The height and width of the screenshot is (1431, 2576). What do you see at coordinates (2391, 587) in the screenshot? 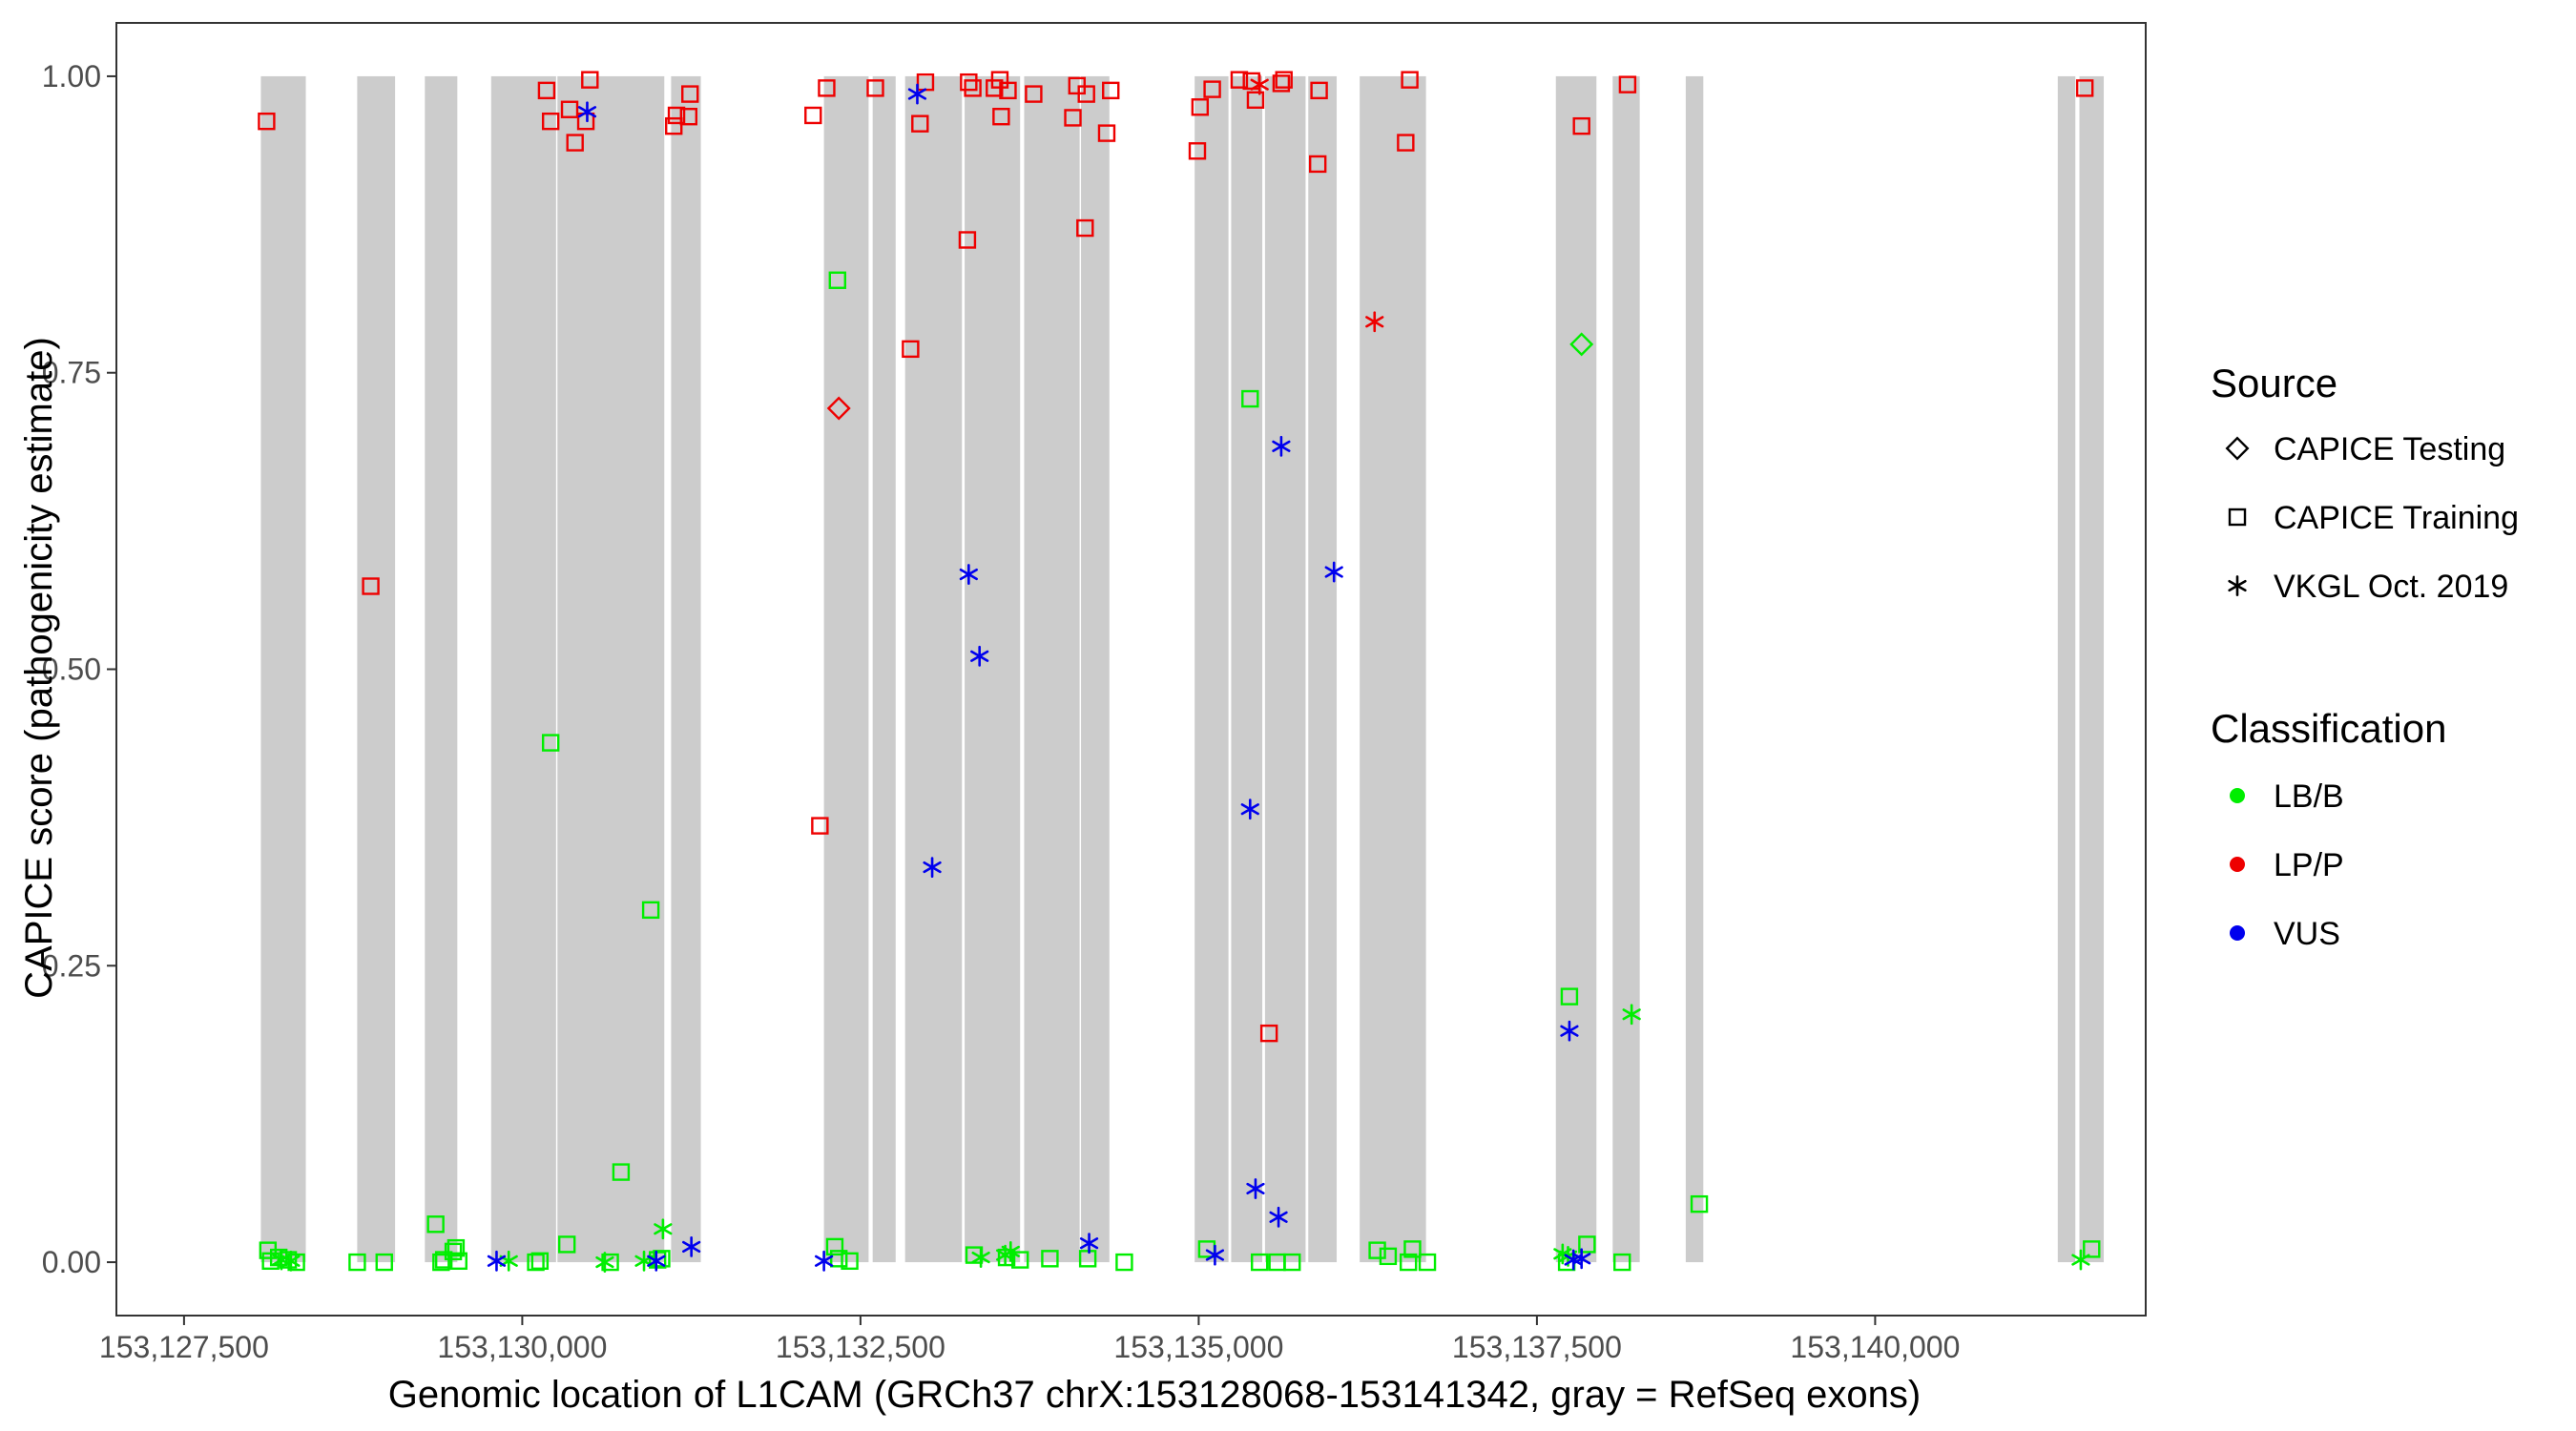
I see `legend-source-label: VKGL Oct. 2019` at bounding box center [2391, 587].